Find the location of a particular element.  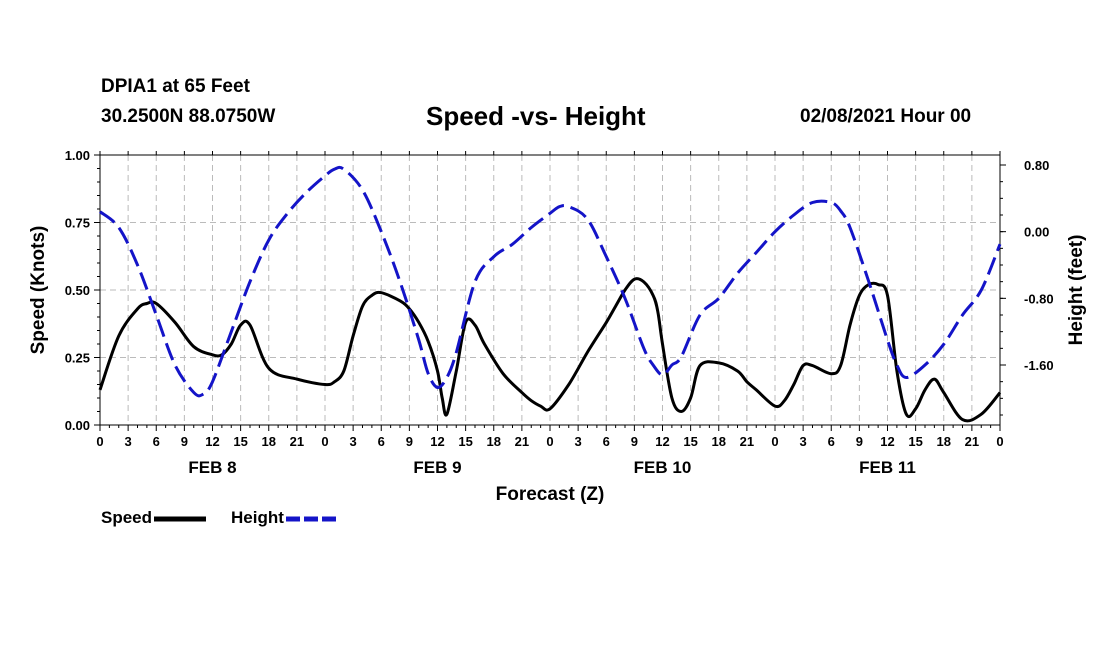

y2-tick-label: -1.60 is located at coordinates (1039, 365).